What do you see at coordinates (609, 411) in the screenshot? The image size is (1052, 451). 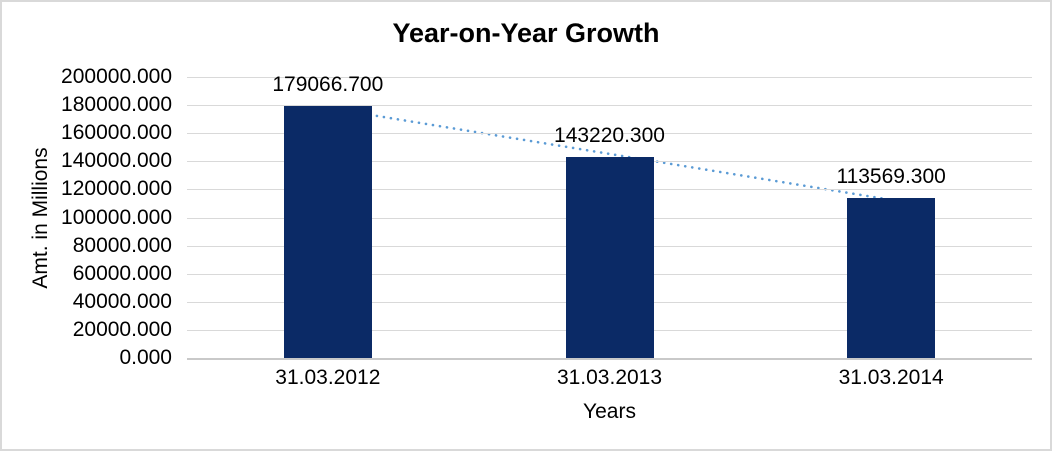 I see `x-axis-title: Years` at bounding box center [609, 411].